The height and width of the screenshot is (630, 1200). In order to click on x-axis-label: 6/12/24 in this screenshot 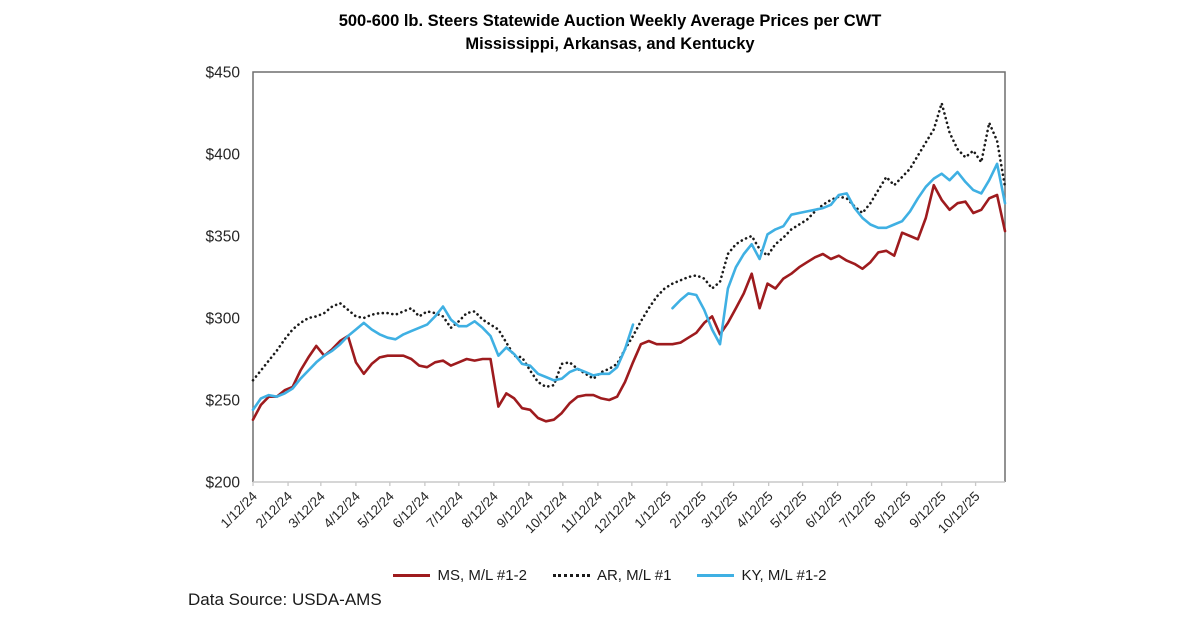, I will do `click(411, 509)`.